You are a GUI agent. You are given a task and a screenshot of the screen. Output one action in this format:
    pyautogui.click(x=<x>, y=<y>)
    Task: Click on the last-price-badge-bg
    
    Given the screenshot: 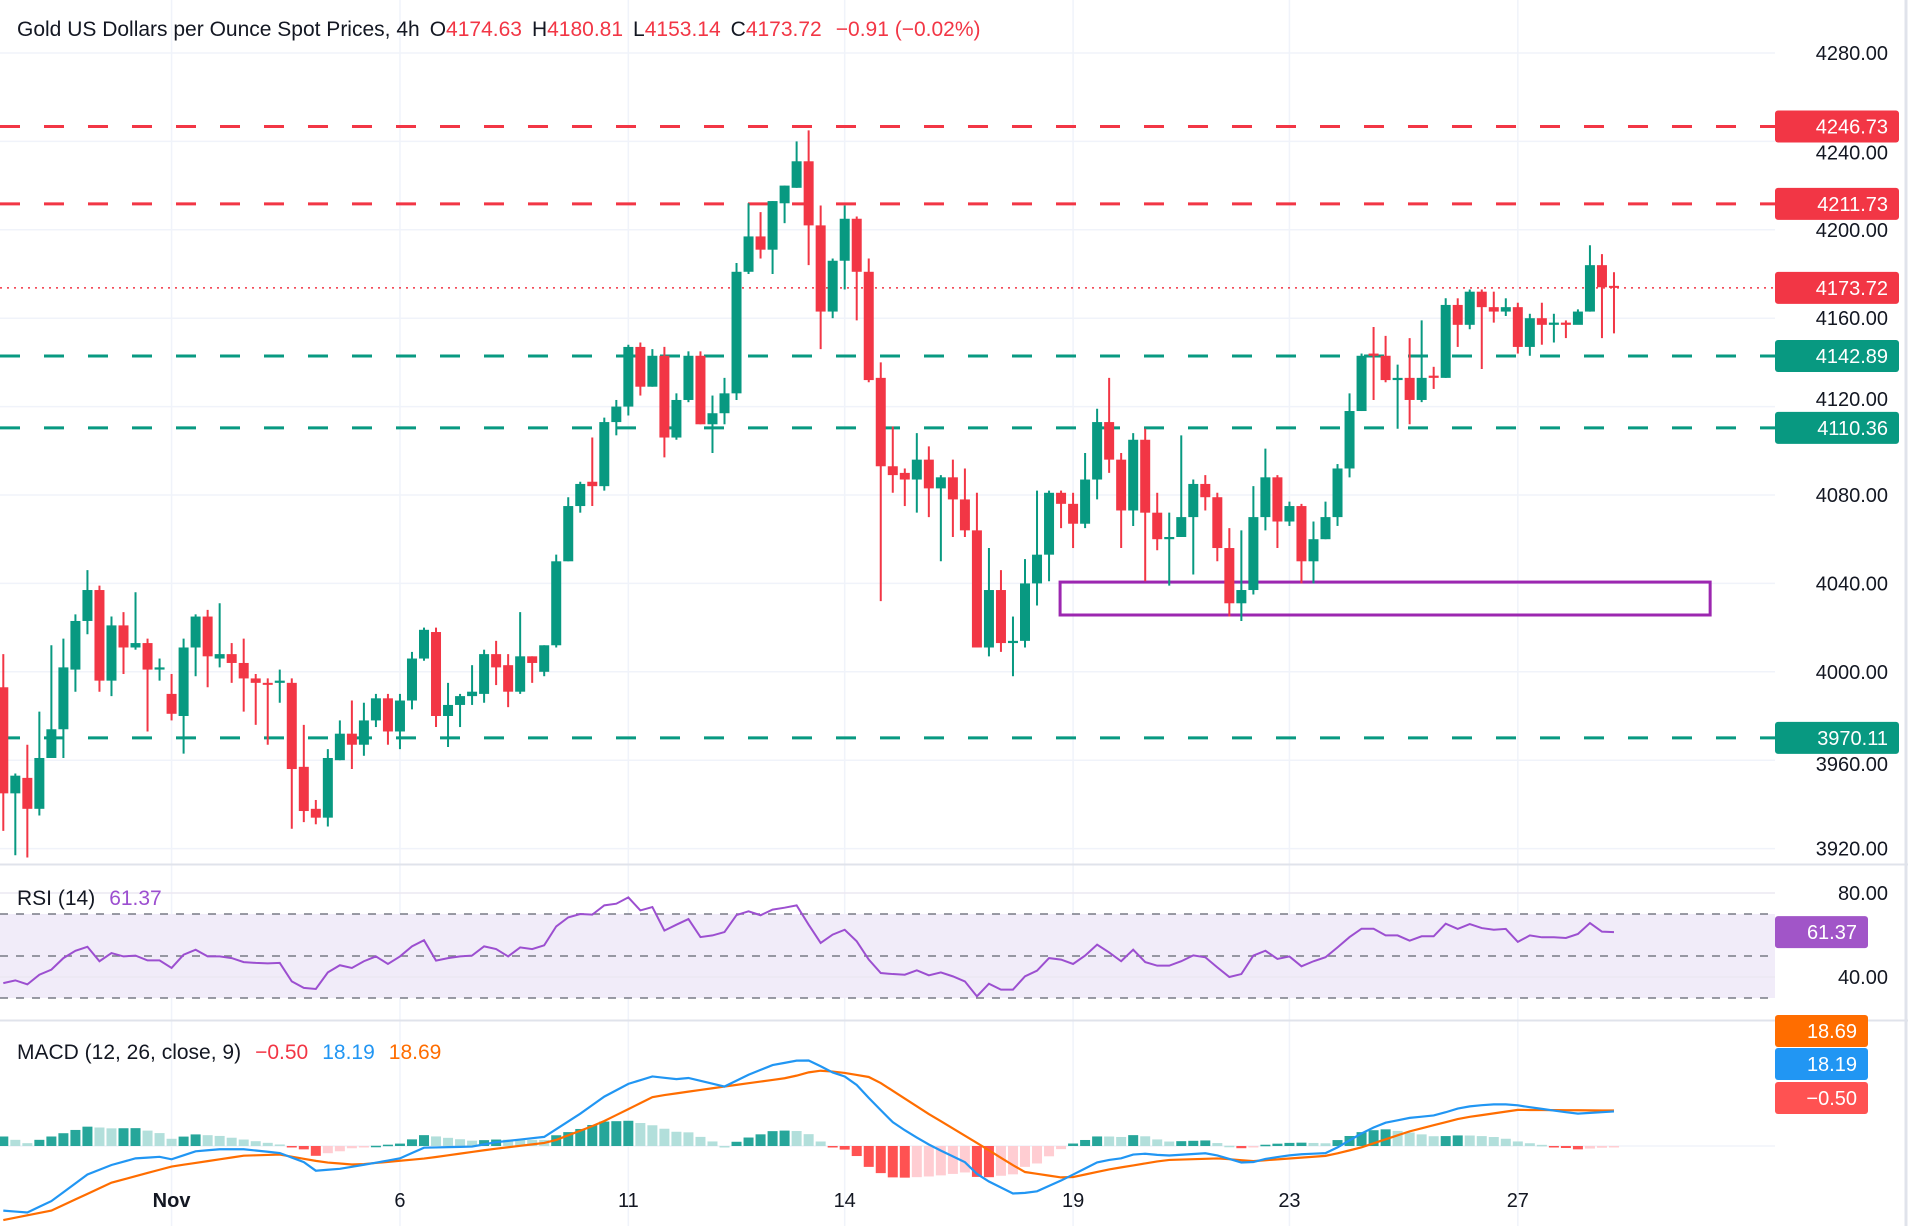 What is the action you would take?
    pyautogui.click(x=1837, y=287)
    